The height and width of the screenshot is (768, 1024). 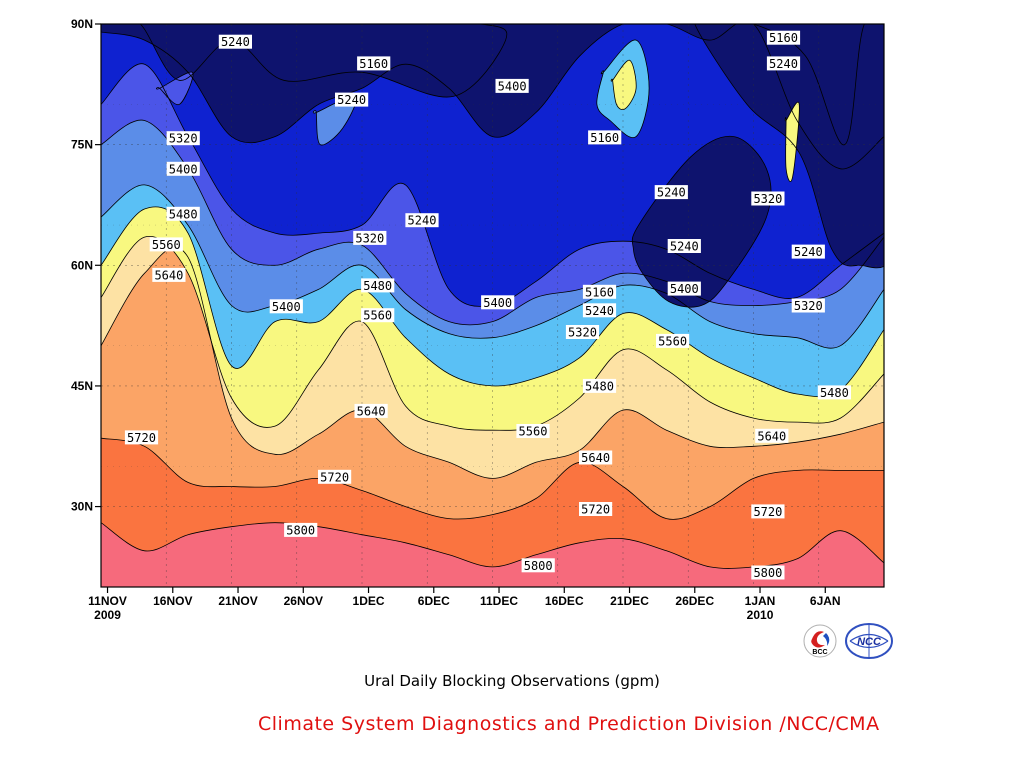 I want to click on x-tick-label: 16DEC, so click(x=564, y=601).